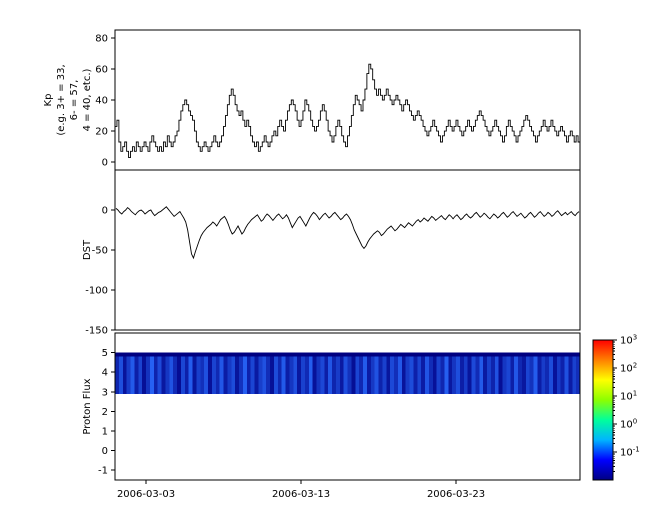 This screenshot has height=523, width=665. Describe the element at coordinates (87, 249) in the screenshot. I see `dst-ylabel: DST` at that location.